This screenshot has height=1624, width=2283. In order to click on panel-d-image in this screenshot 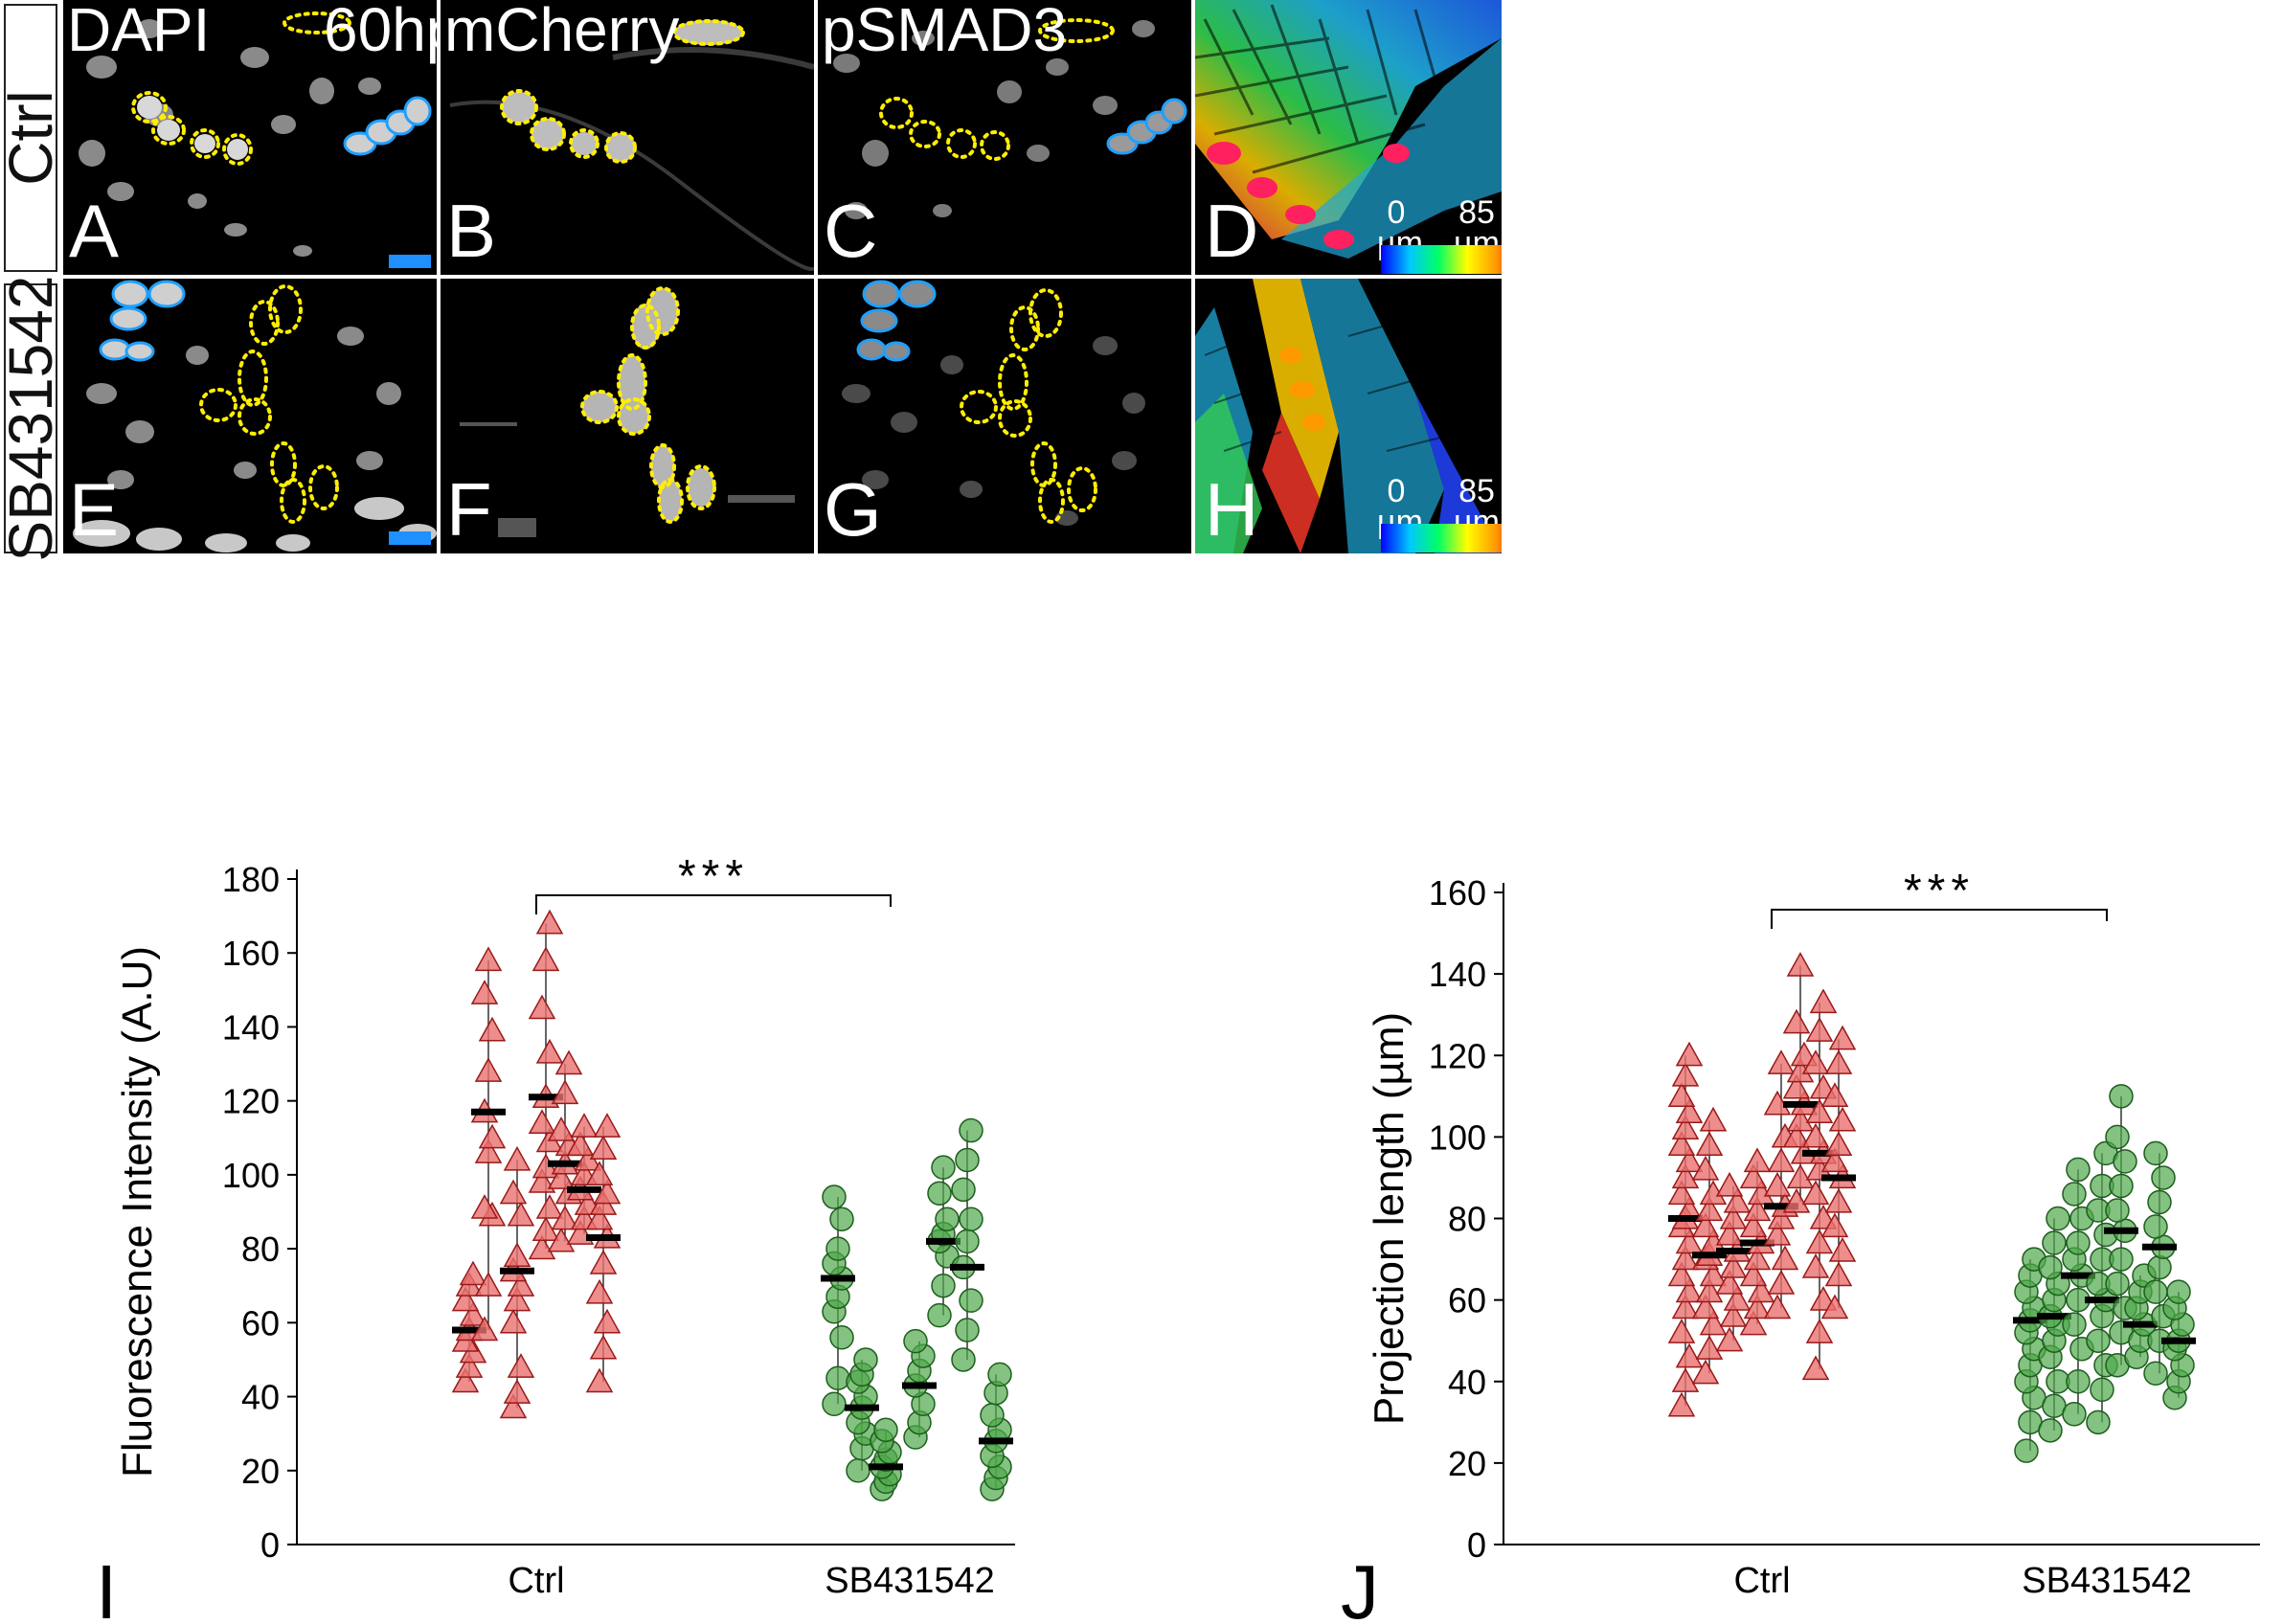, I will do `click(1348, 129)`.